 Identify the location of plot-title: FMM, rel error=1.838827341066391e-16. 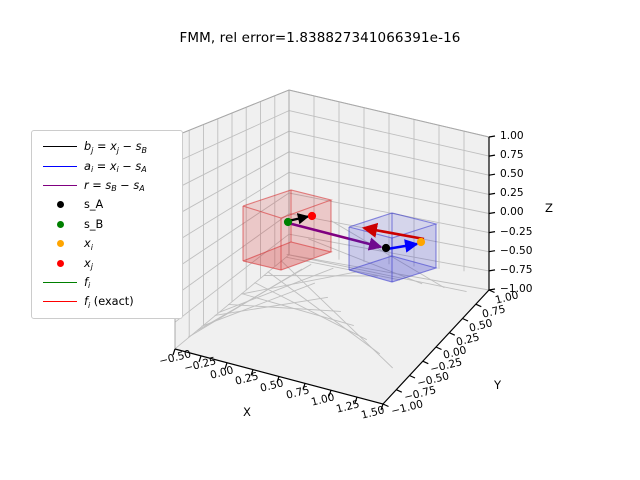
(320, 38).